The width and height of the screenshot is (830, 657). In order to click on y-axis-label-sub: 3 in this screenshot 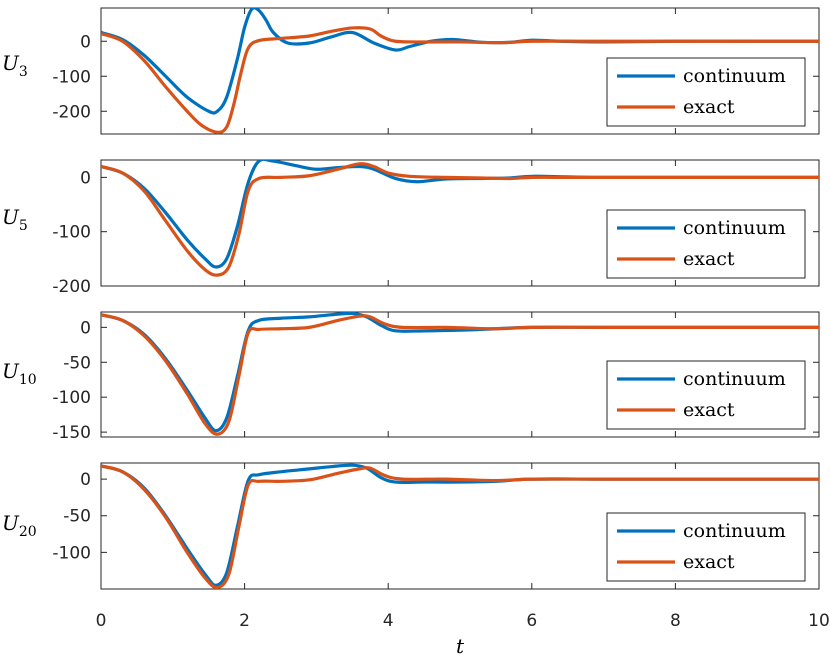, I will do `click(23, 72)`.